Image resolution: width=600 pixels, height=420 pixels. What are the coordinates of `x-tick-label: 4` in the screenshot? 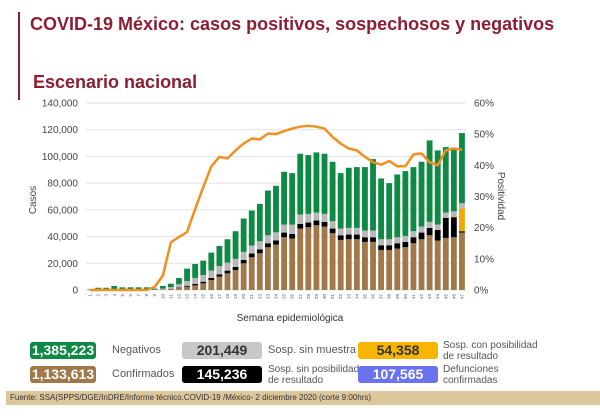 It's located at (114, 295).